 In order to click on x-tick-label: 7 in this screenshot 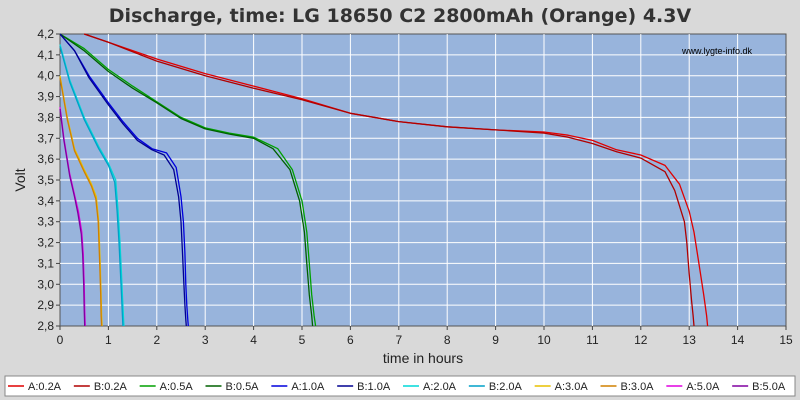, I will do `click(398, 340)`.